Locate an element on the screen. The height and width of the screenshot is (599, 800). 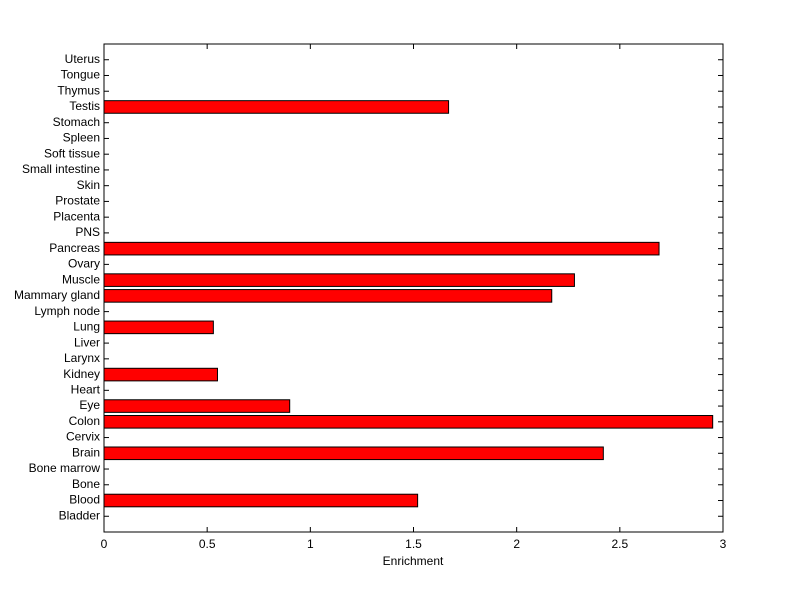
x-axis-label: Enrichment is located at coordinates (413, 561).